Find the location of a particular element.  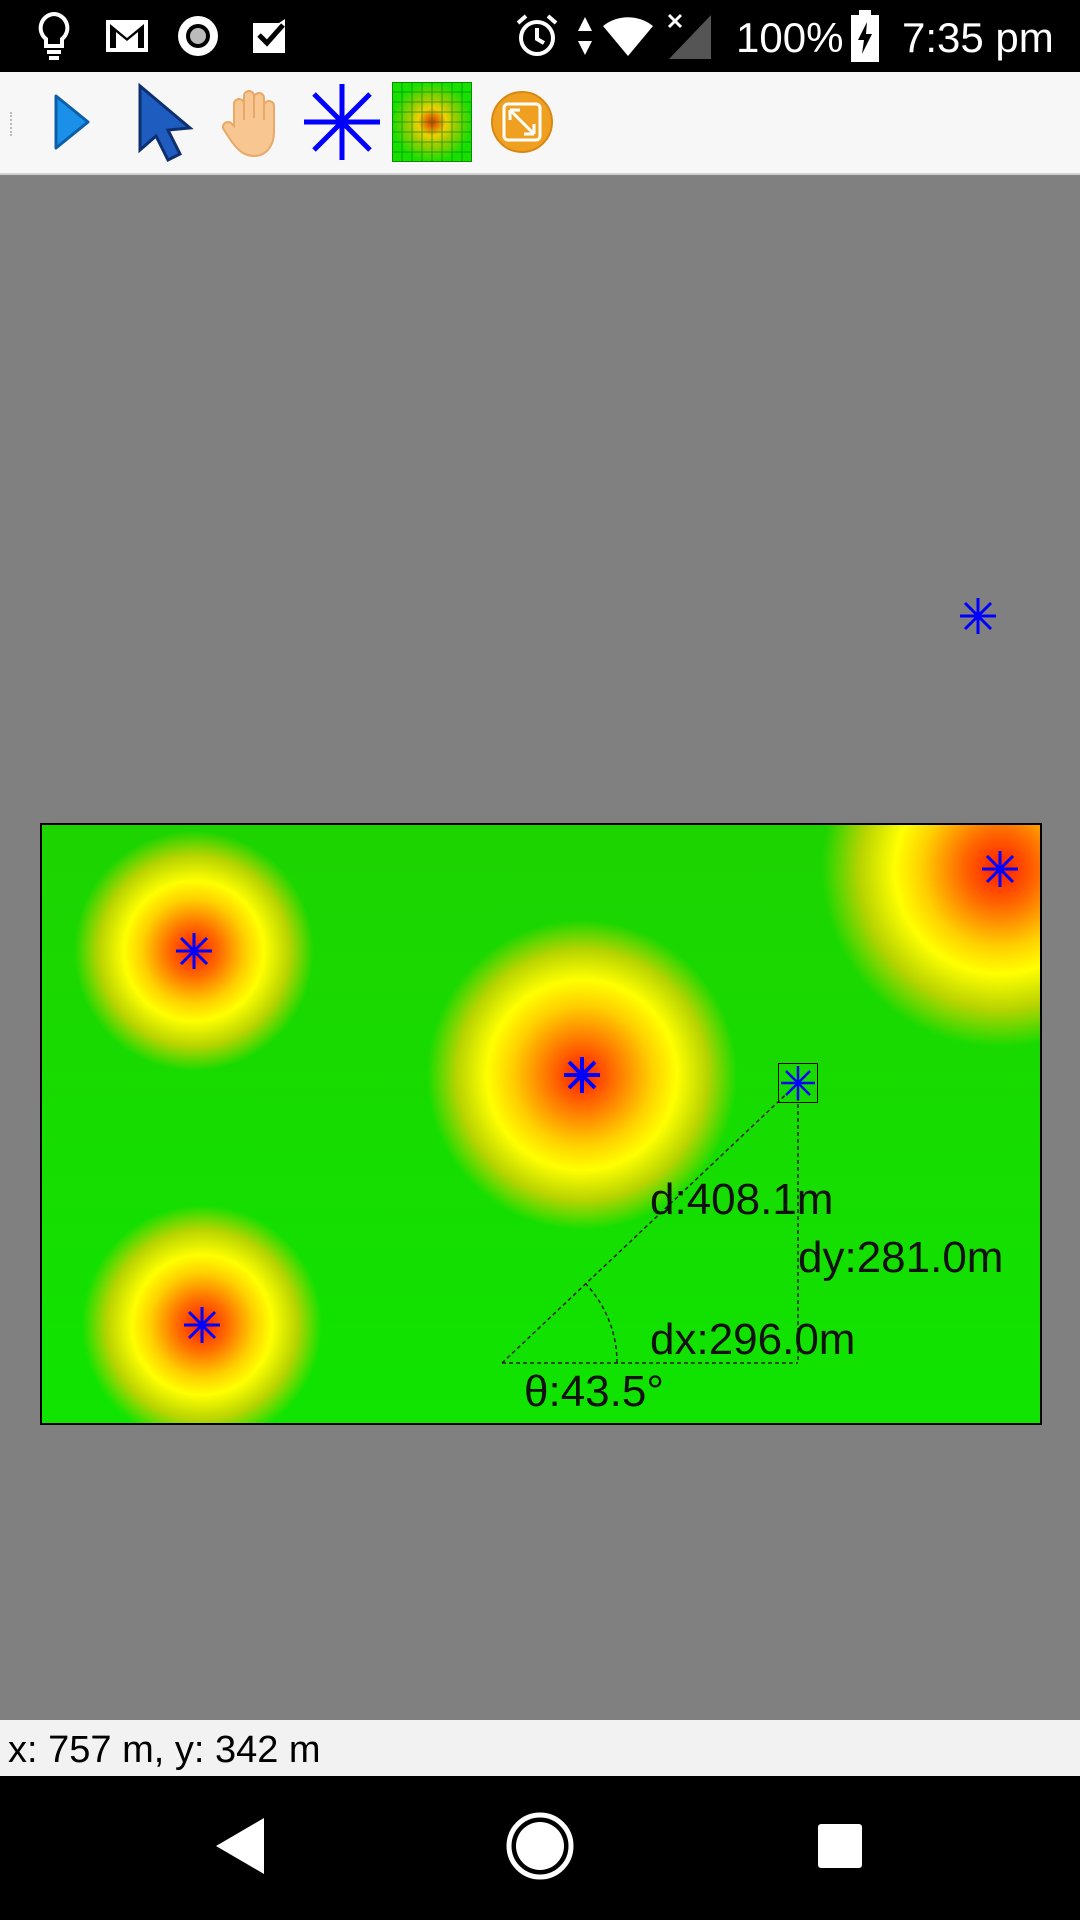

gmail-icon is located at coordinates (127, 36).